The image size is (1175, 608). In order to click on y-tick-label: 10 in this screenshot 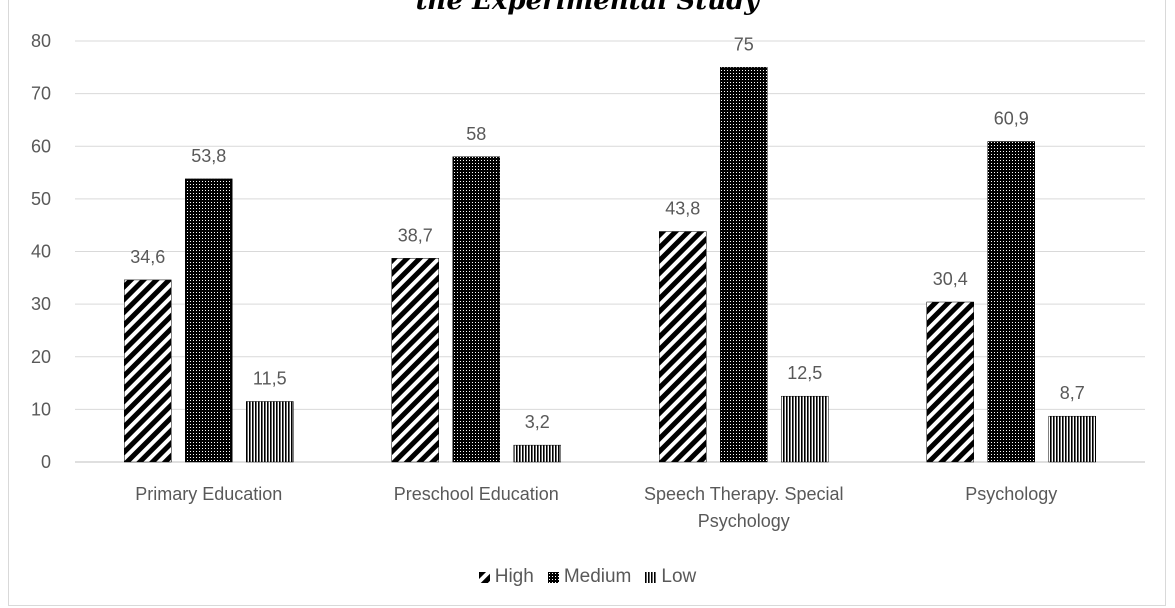, I will do `click(41, 409)`.